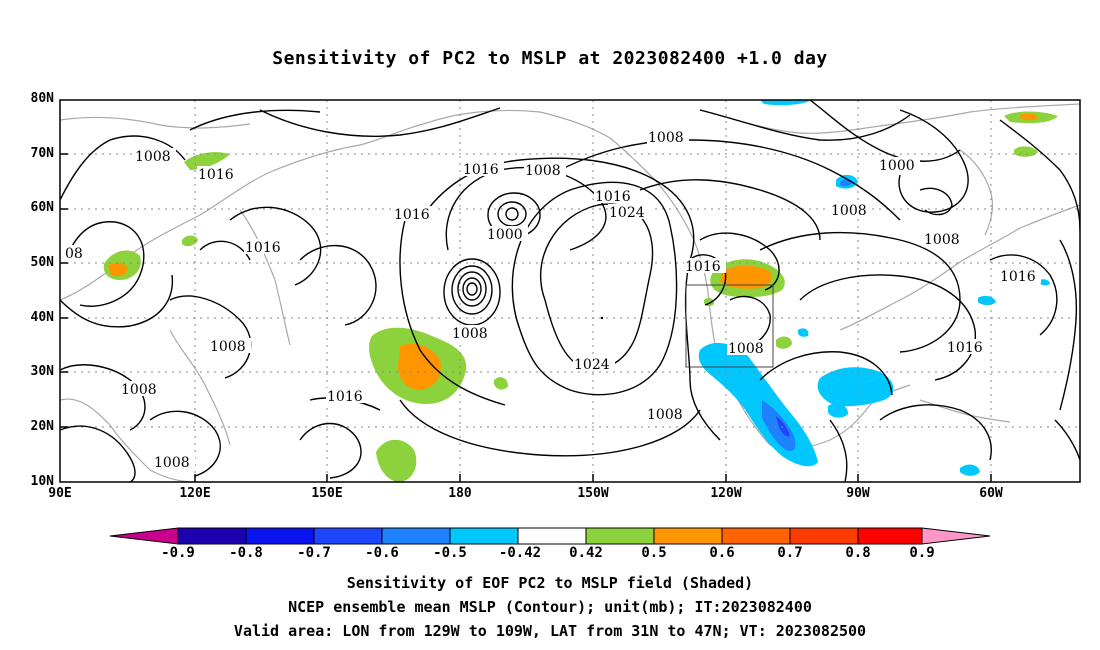 The width and height of the screenshot is (1100, 650). What do you see at coordinates (654, 553) in the screenshot?
I see `colorbar-label: 0.5` at bounding box center [654, 553].